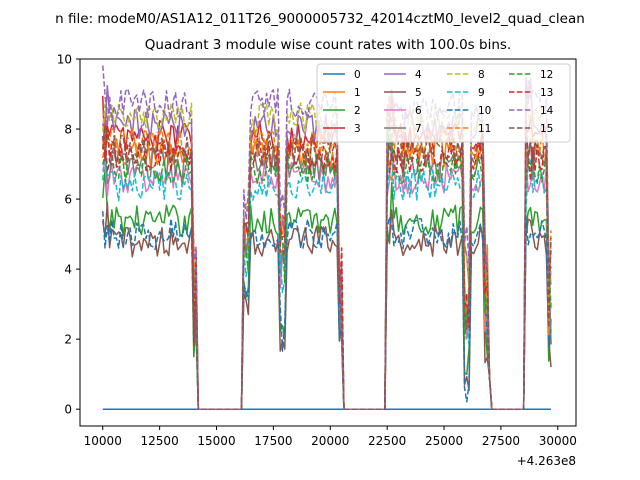 The height and width of the screenshot is (480, 640). What do you see at coordinates (216, 441) in the screenshot?
I see `x-tick-label: 15000` at bounding box center [216, 441].